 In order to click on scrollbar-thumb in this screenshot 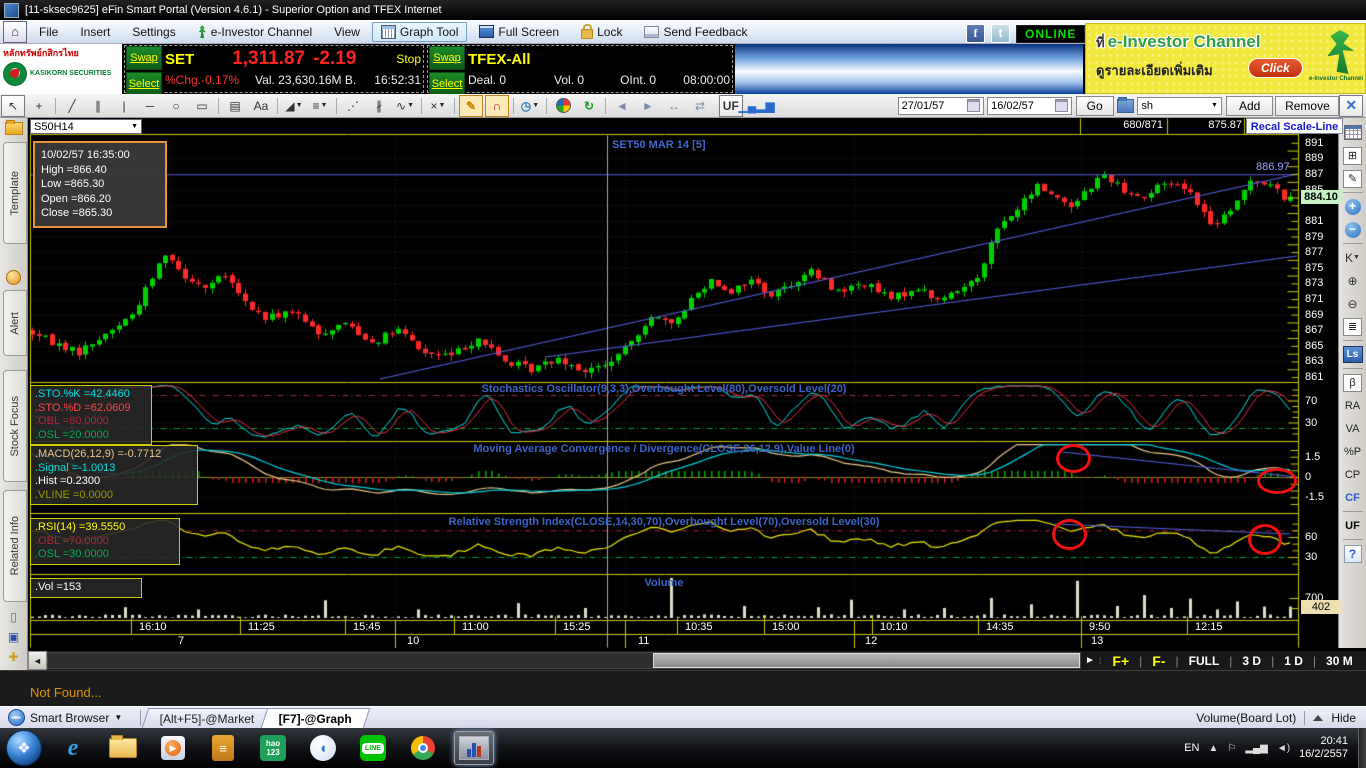, I will do `click(866, 660)`.